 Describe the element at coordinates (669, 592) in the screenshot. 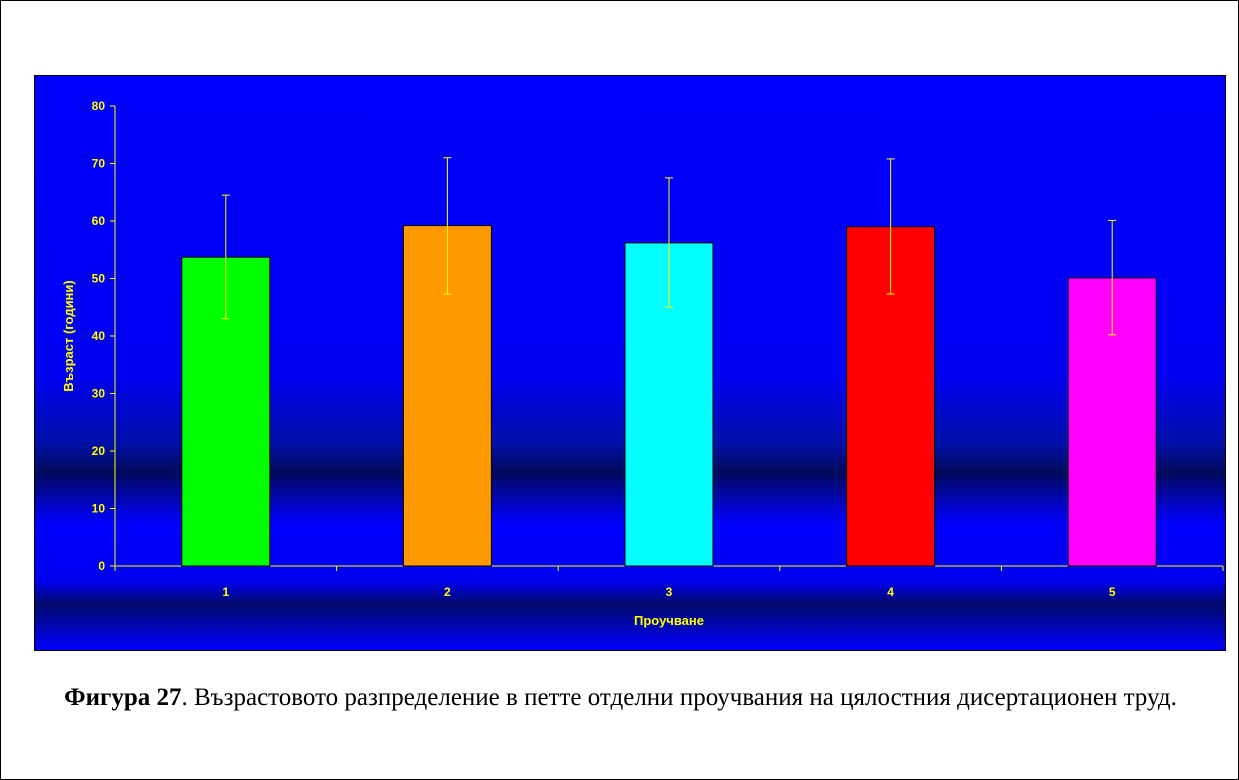

I see `x-tick-label: 3` at that location.